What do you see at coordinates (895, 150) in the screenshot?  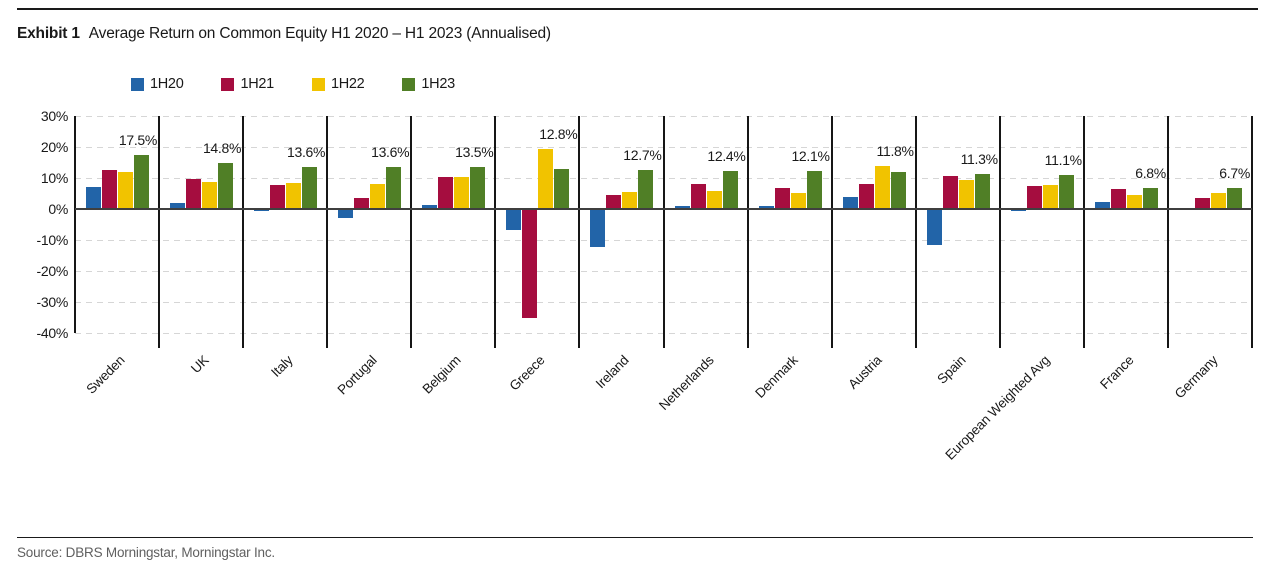 I see `value-label-austria: 11.8%` at bounding box center [895, 150].